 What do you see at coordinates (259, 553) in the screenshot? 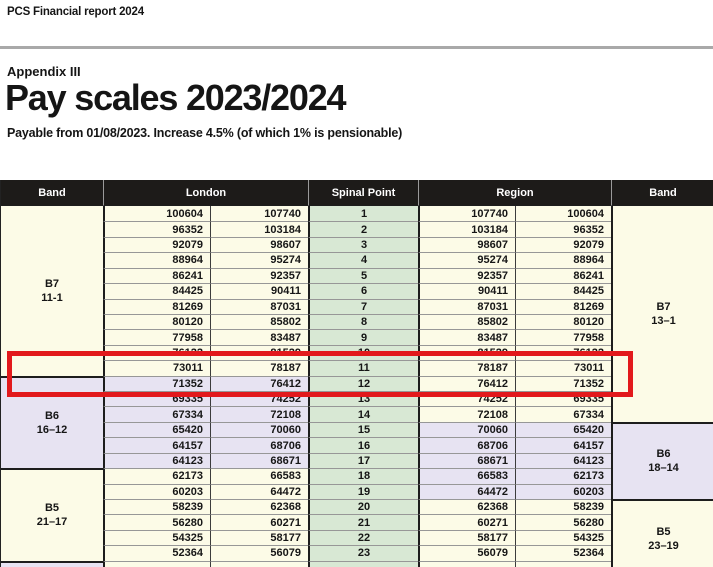
I see `pay-cell-london-outer: 56079` at bounding box center [259, 553].